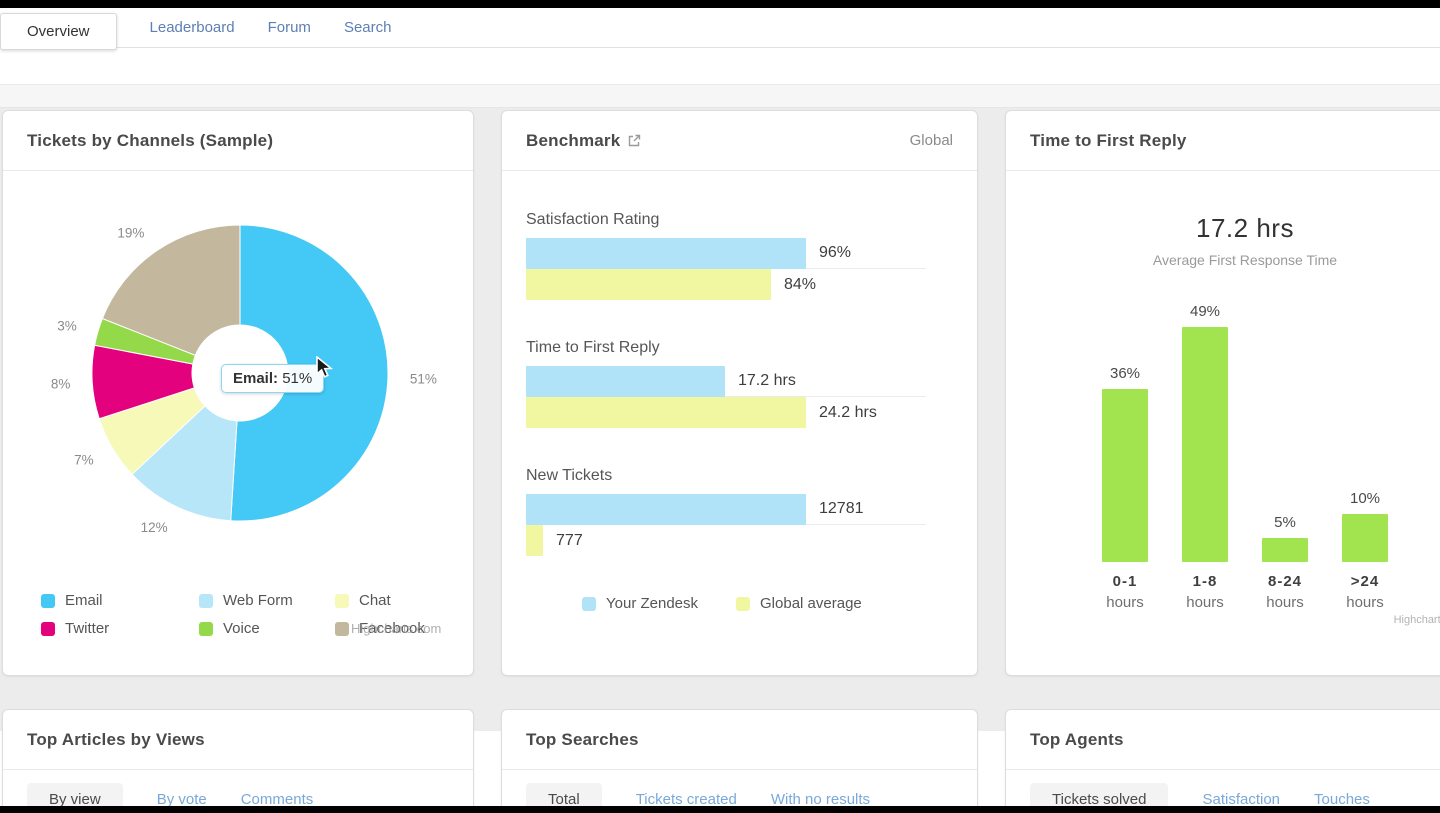 The height and width of the screenshot is (813, 1440). I want to click on column-value-label: 10%, so click(1365, 499).